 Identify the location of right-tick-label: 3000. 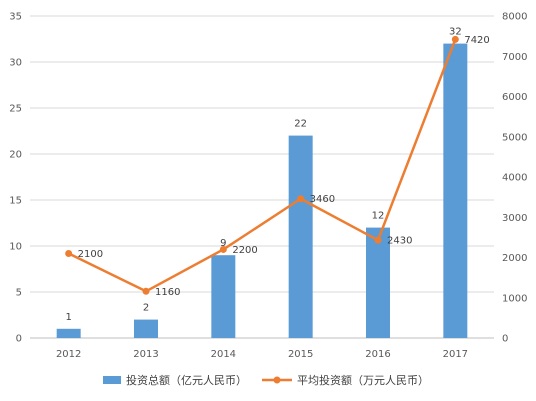
(514, 218).